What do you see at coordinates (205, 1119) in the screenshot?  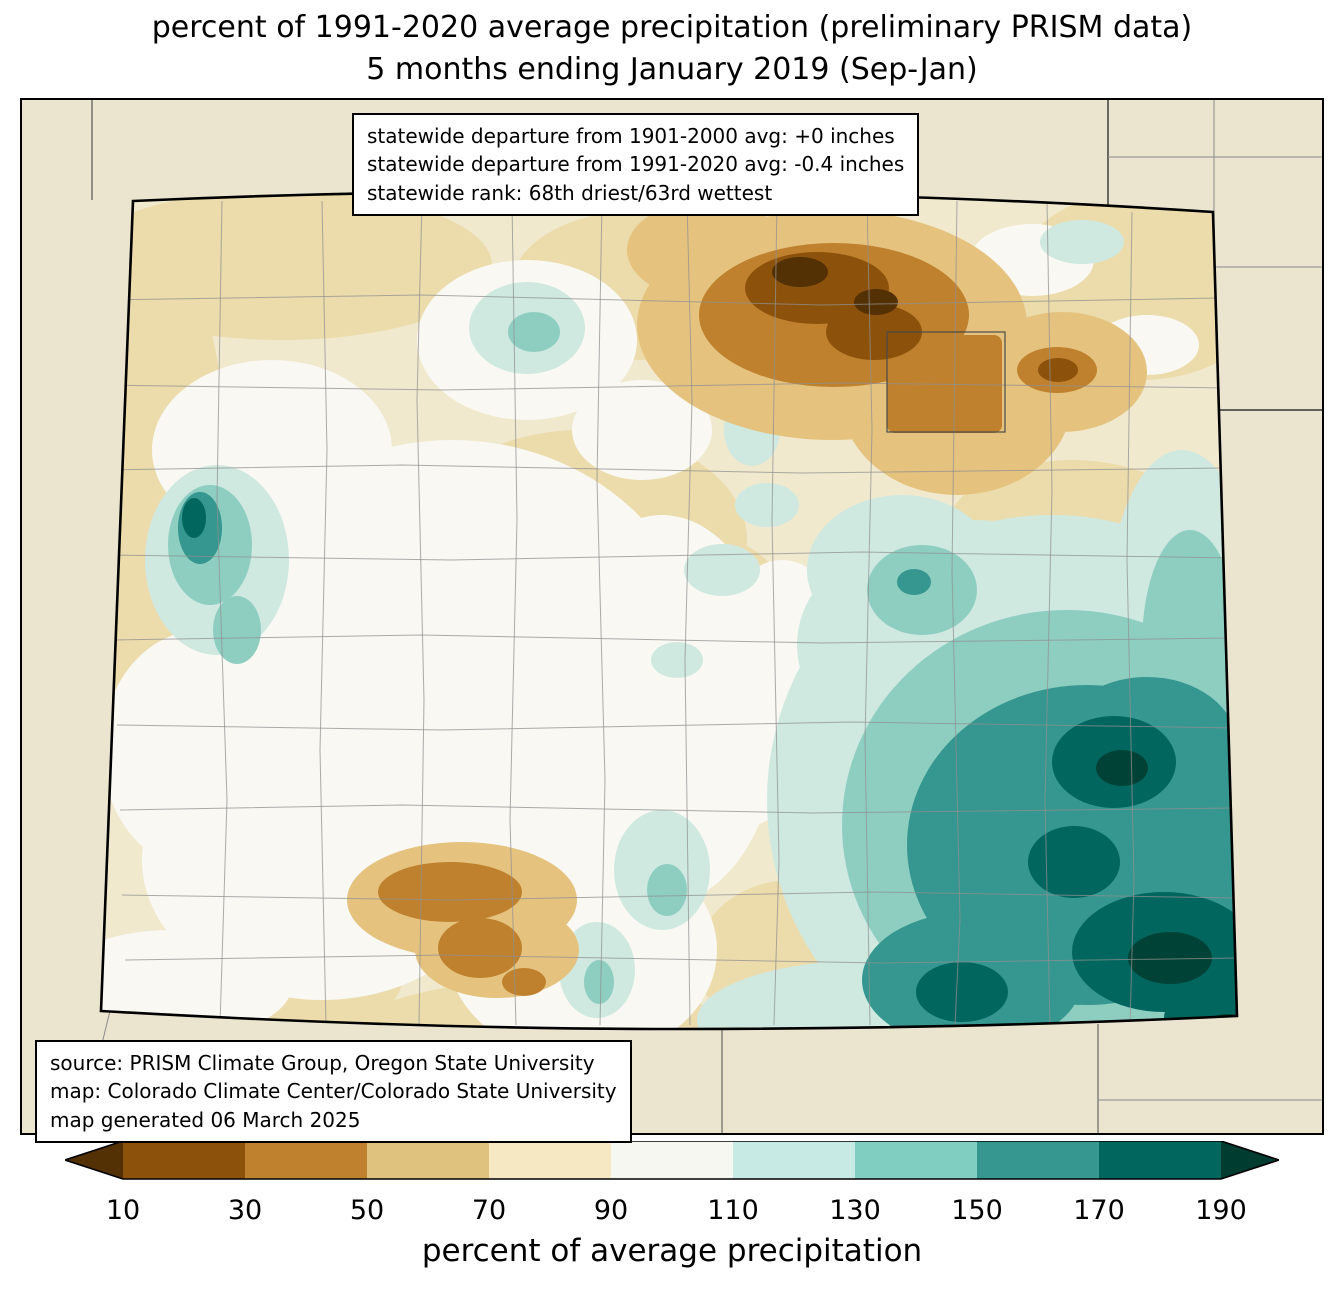 I see `source-line-3: map generated 06 March 2025` at bounding box center [205, 1119].